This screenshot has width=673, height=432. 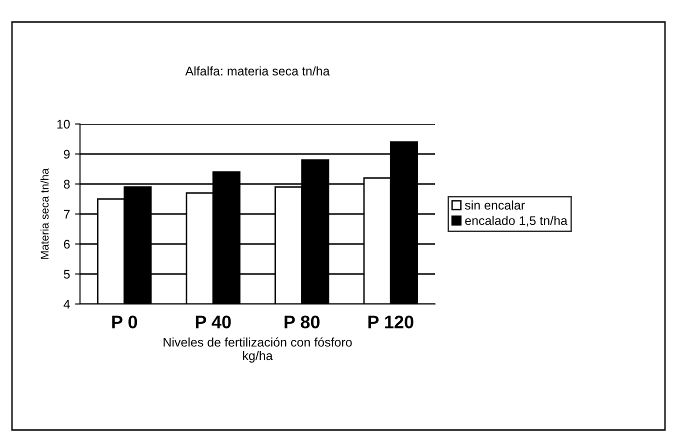 What do you see at coordinates (67, 154) in the screenshot?
I see `y-tick-label: 9` at bounding box center [67, 154].